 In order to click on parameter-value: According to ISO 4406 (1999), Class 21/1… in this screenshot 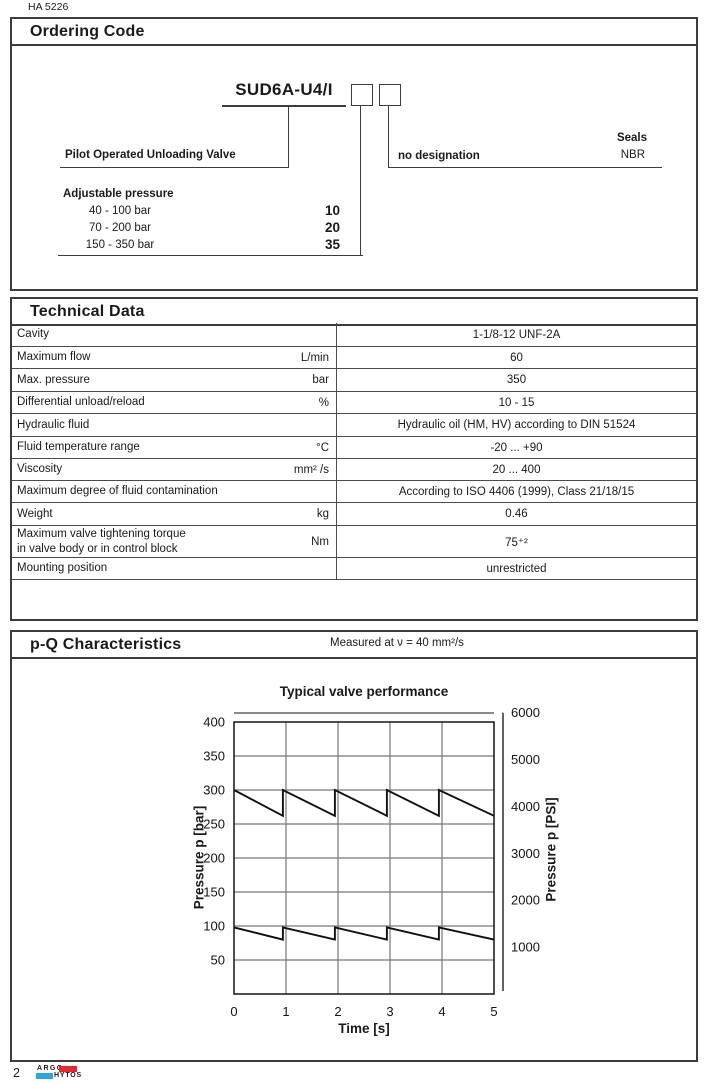, I will do `click(516, 491)`.